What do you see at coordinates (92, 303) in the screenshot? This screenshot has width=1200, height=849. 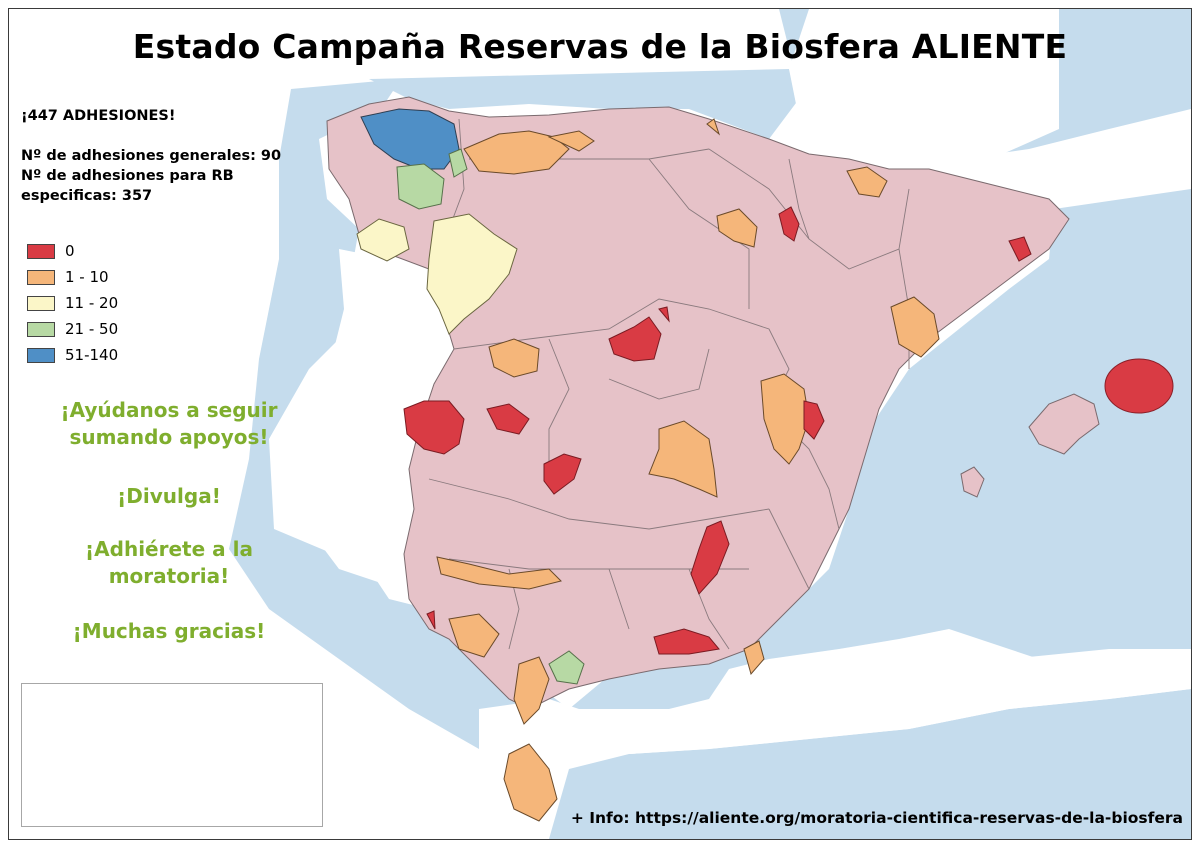 I see `legend-label: 11 - 20` at bounding box center [92, 303].